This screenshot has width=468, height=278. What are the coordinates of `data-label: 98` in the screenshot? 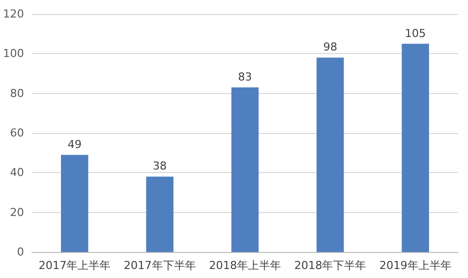 It's located at (330, 47).